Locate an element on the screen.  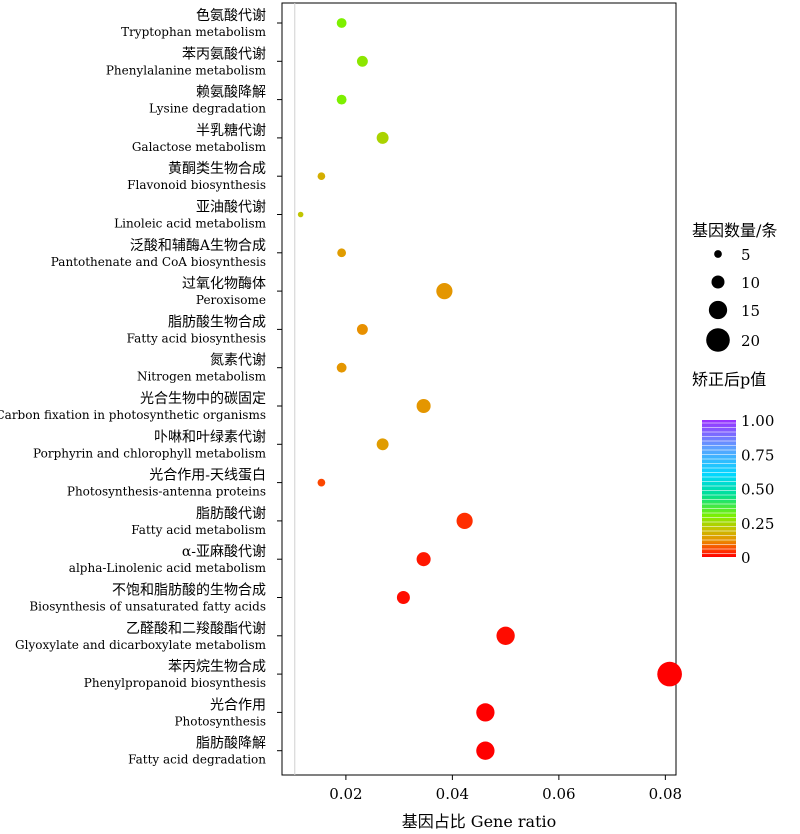
term-label-zh: α-亚麻酸代谢 is located at coordinates (224, 552).